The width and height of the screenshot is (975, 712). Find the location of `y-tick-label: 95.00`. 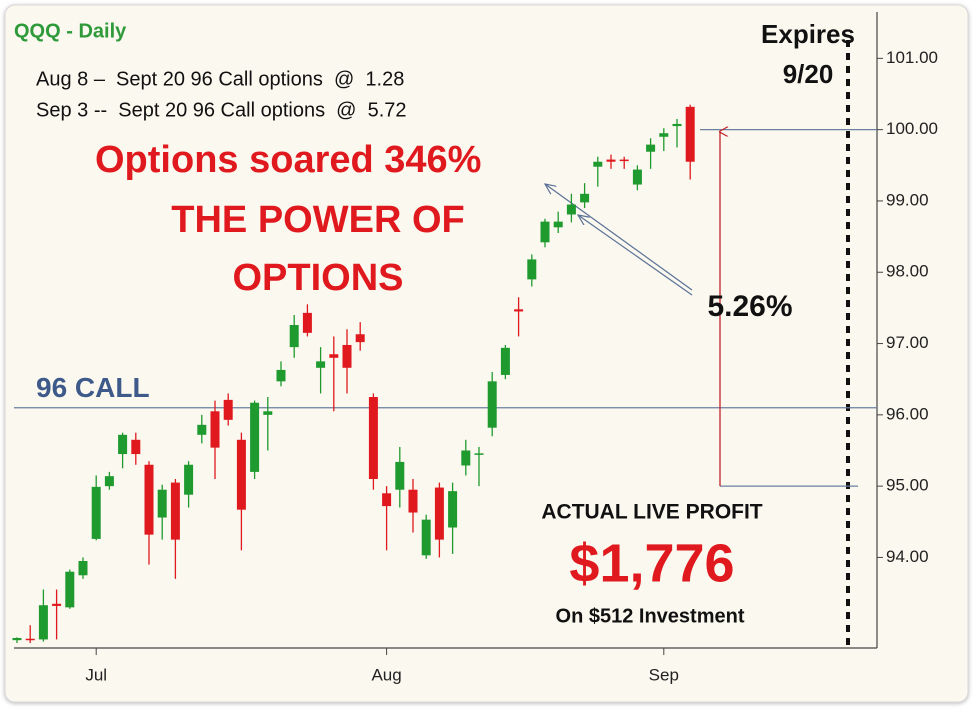

y-tick-label: 95.00 is located at coordinates (907, 485).